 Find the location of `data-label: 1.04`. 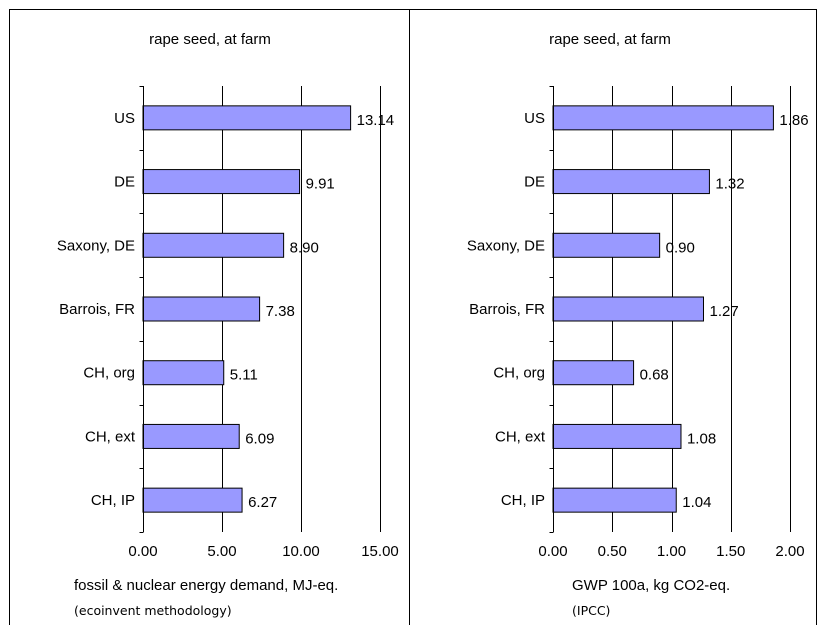

data-label: 1.04 is located at coordinates (696, 502).